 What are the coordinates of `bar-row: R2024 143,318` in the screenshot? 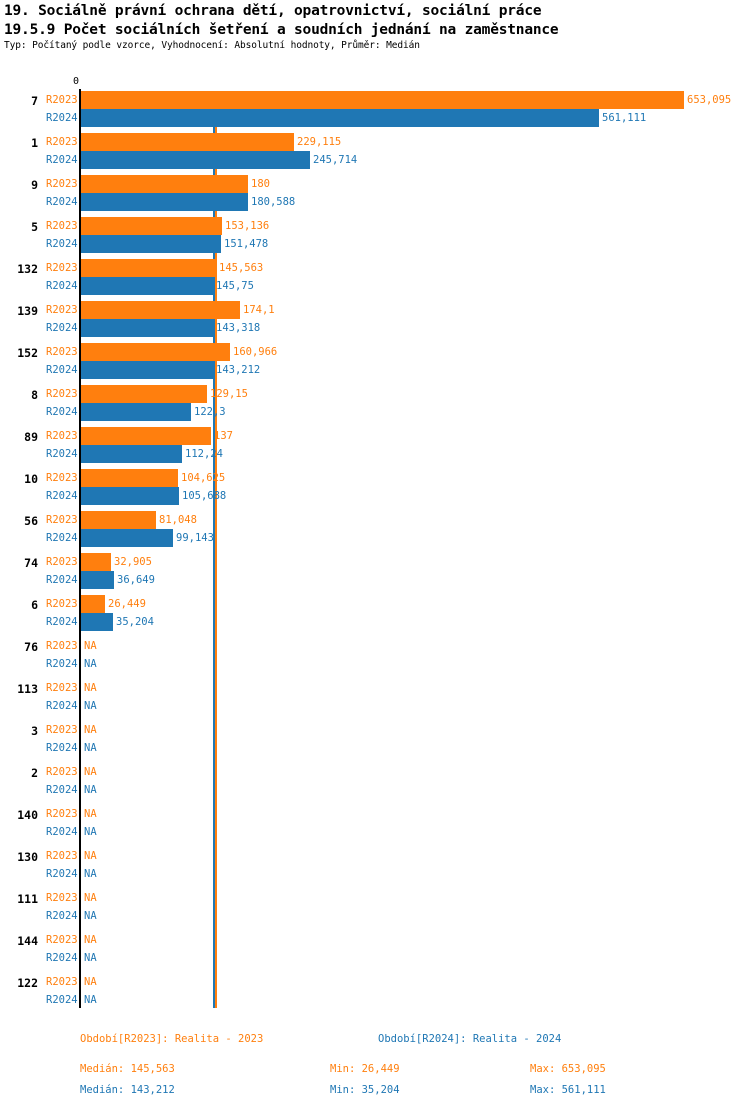 It's located at (375, 328).